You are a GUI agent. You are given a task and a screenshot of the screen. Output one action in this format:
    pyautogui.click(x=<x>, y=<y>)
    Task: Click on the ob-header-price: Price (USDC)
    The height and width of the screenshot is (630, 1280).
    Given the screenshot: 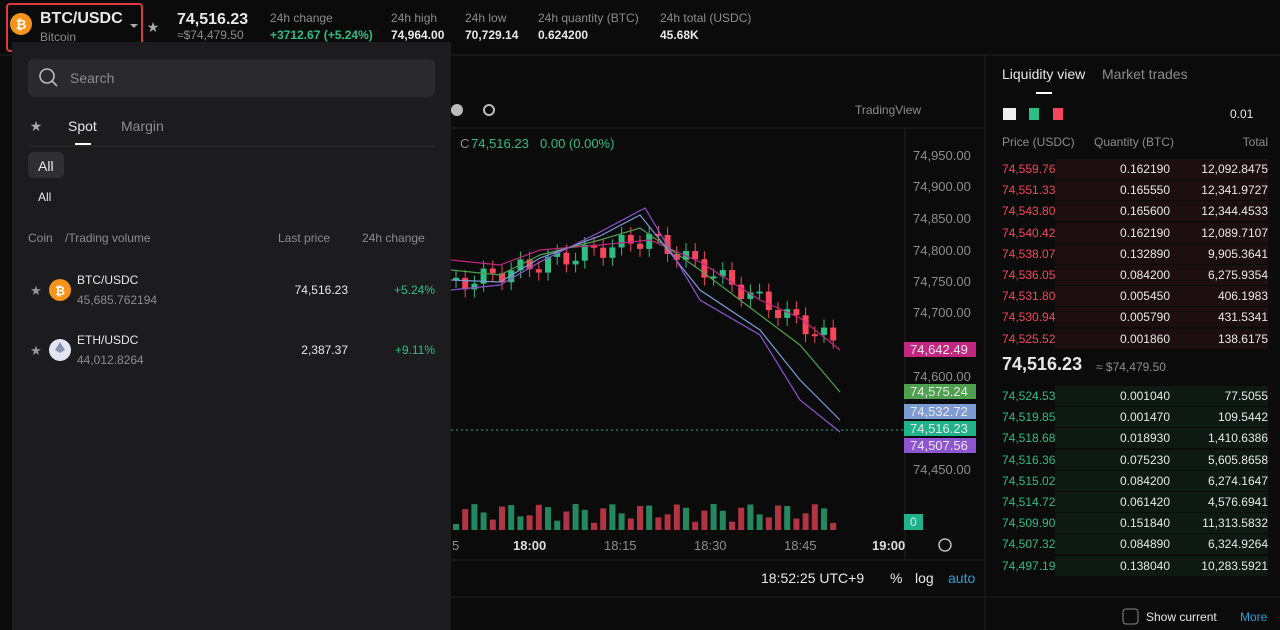 What is the action you would take?
    pyautogui.click(x=1038, y=142)
    